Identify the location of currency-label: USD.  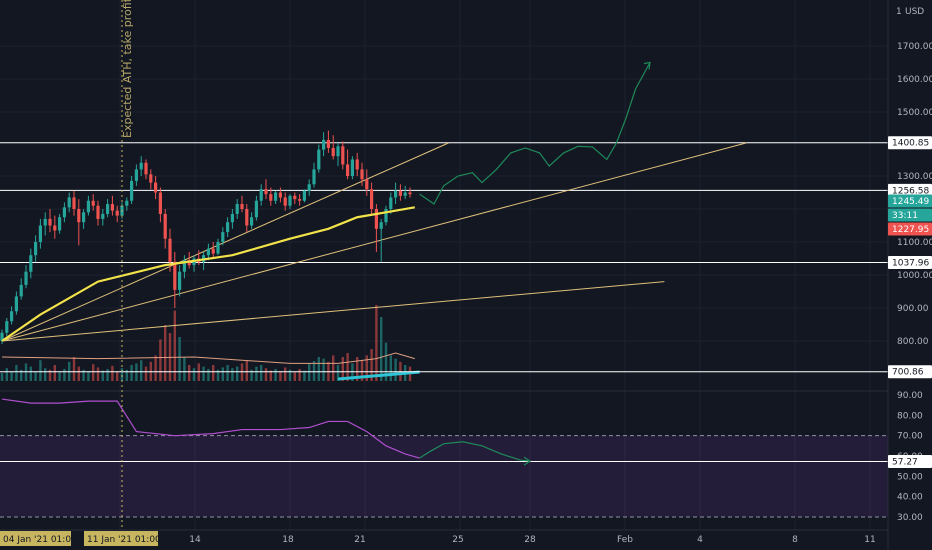
(914, 12).